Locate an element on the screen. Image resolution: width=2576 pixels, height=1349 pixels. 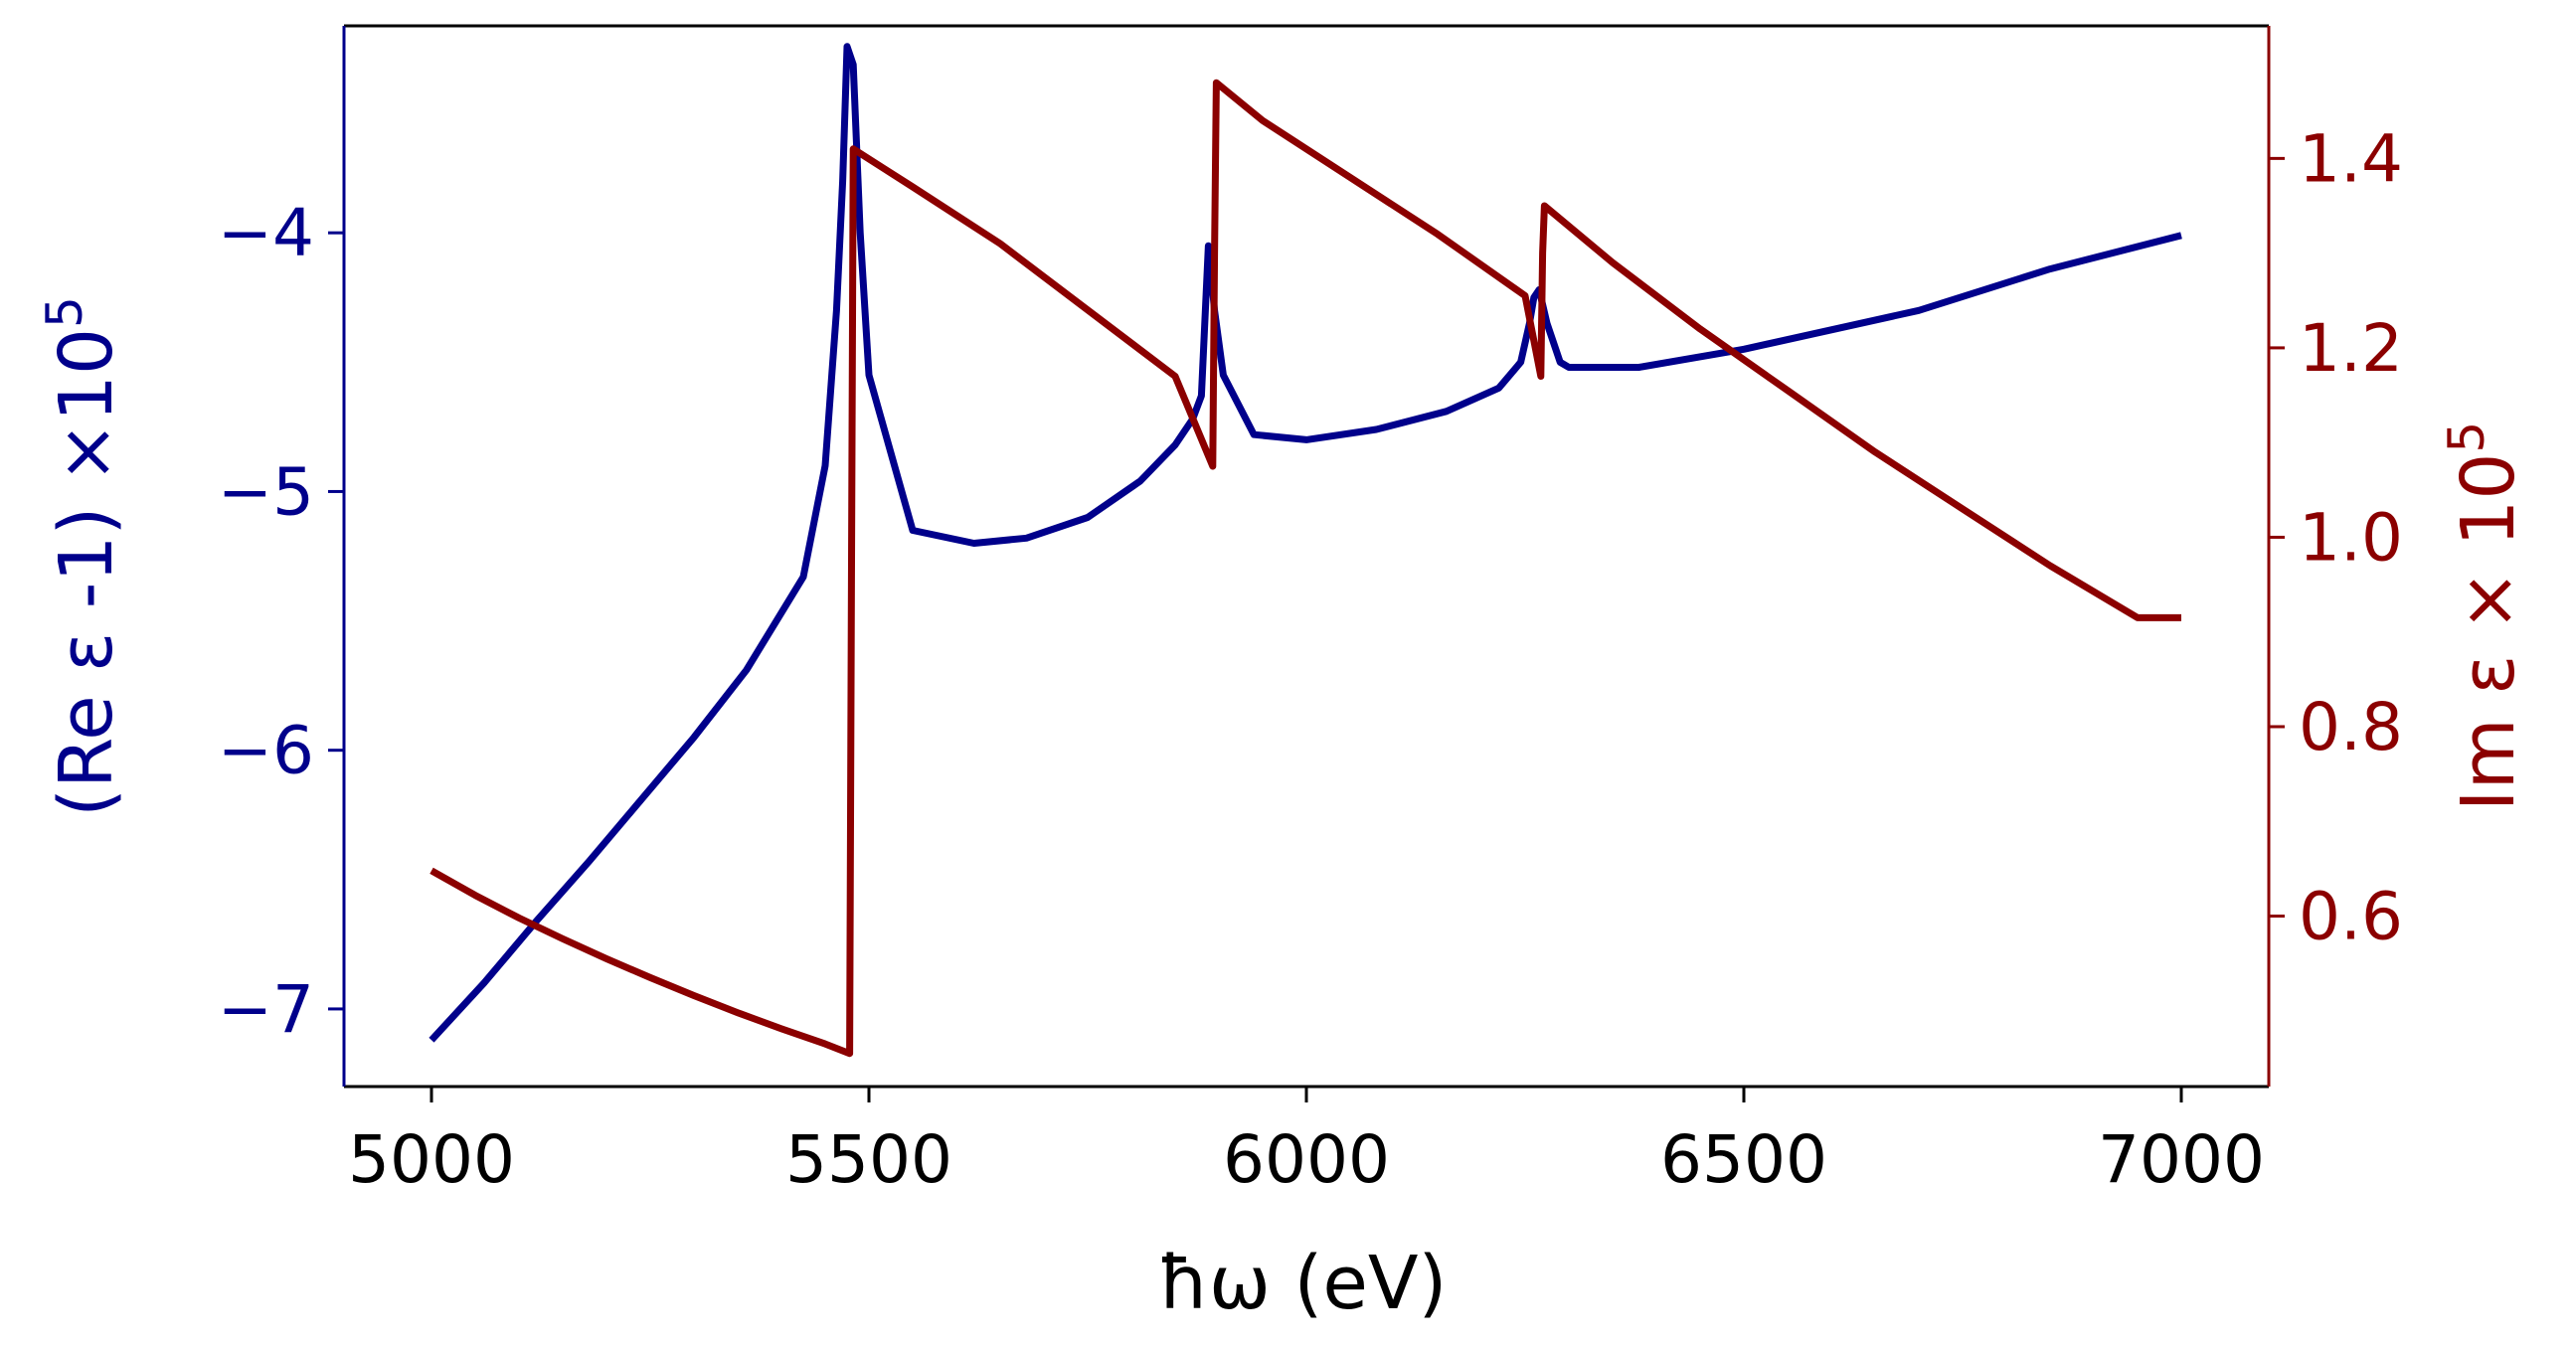
right-y-tick-label: 0.8 is located at coordinates (2351, 727).